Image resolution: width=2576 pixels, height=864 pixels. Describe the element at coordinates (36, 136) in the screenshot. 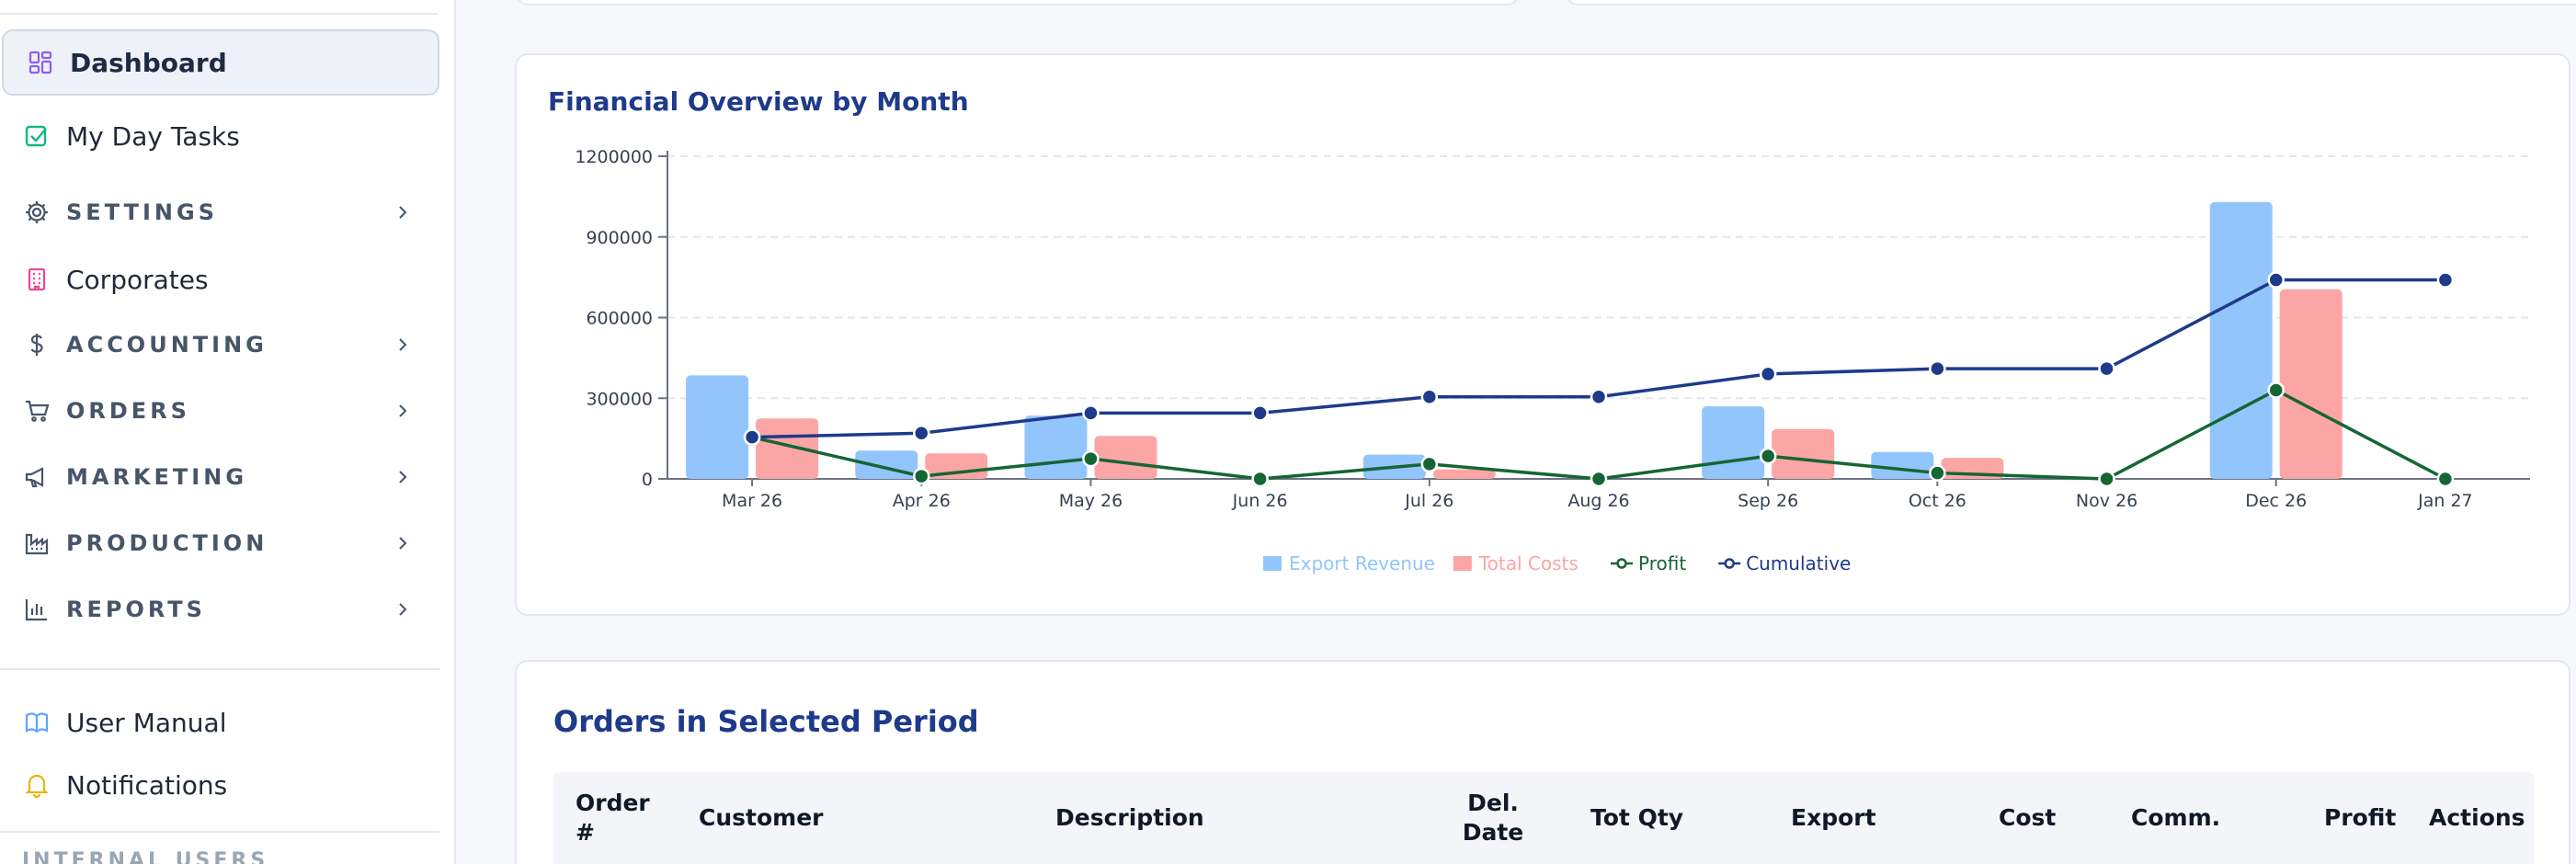

I see `checkbox-icon` at that location.